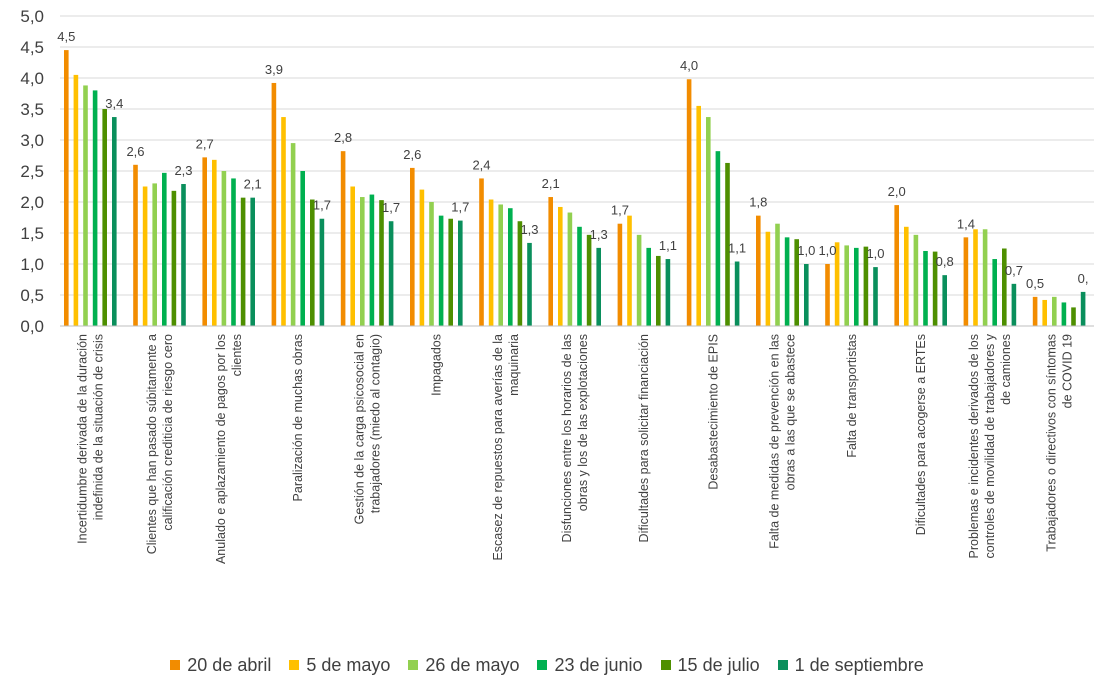 The width and height of the screenshot is (1094, 683). Describe the element at coordinates (437, 365) in the screenshot. I see `x-category-label: Impagados` at that location.